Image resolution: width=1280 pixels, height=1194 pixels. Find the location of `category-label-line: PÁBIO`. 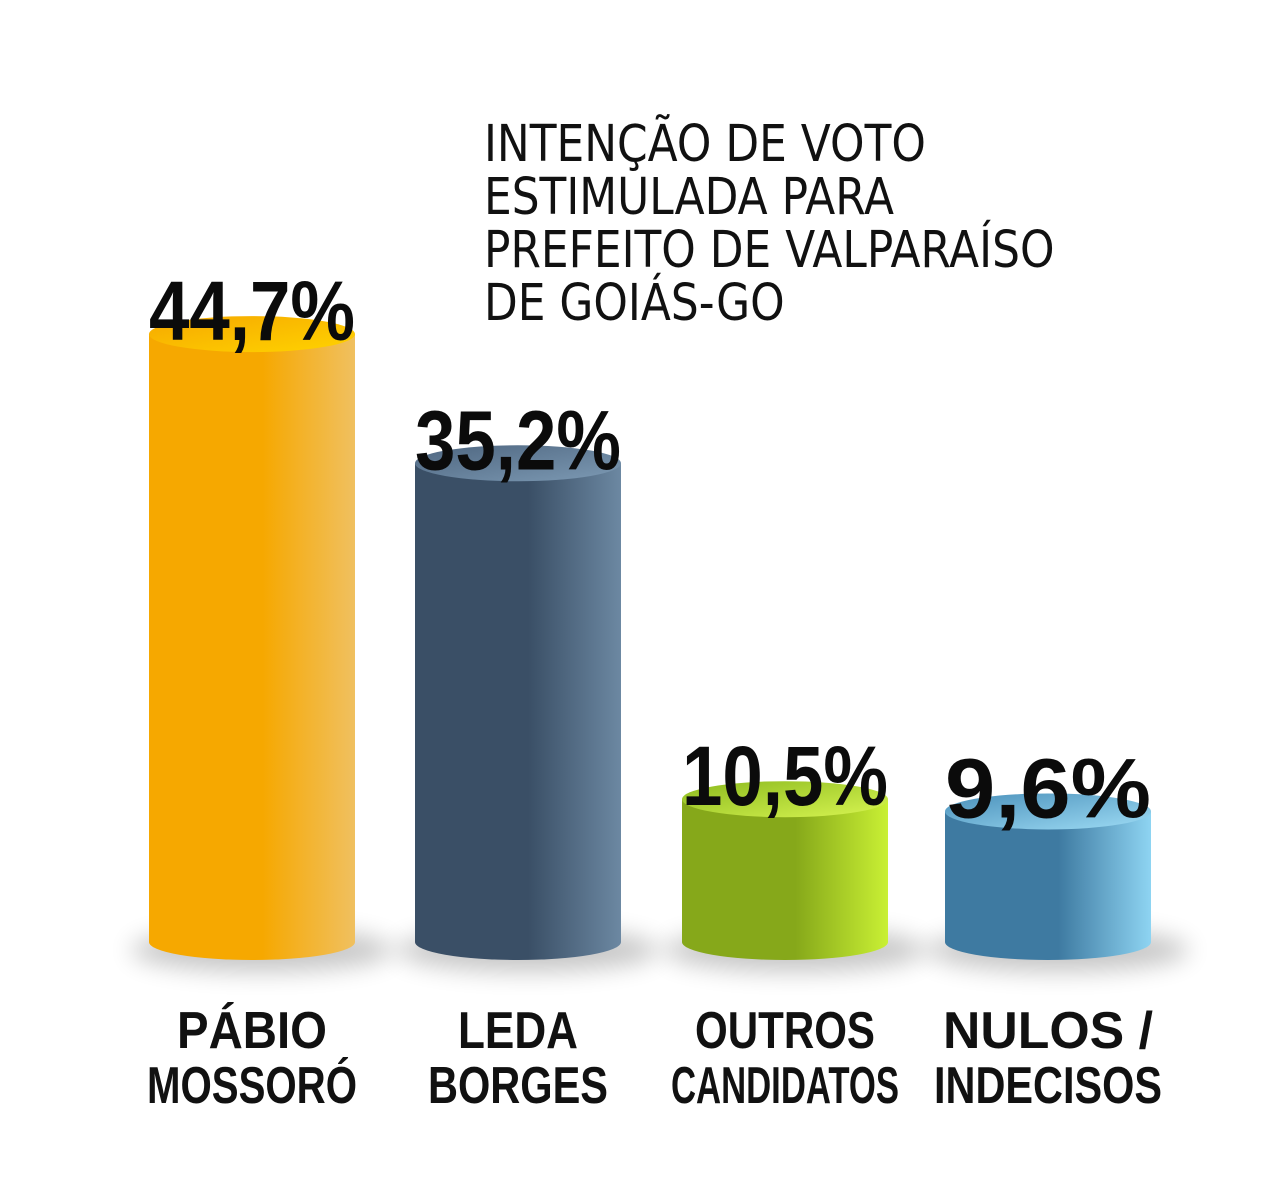

category-label-line: PÁBIO is located at coordinates (252, 1031).